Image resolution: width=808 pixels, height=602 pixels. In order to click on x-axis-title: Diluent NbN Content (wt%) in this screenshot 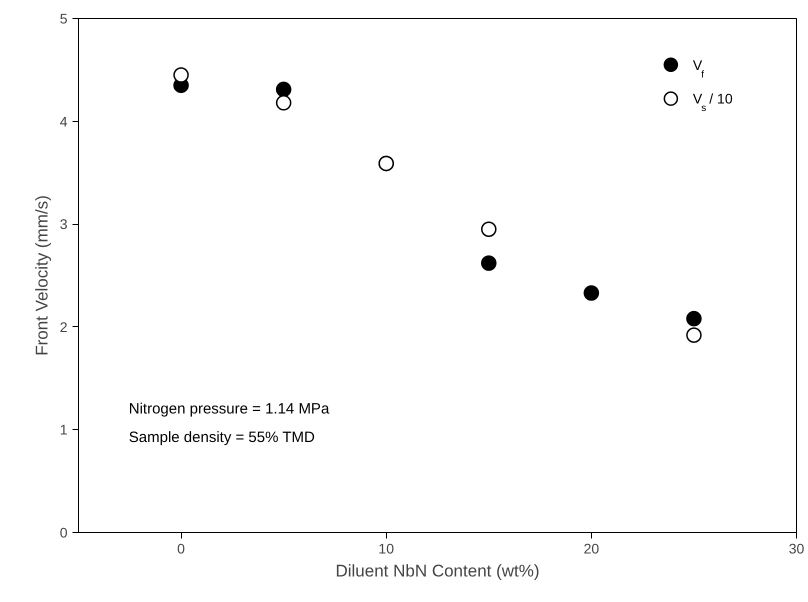, I will do `click(437, 571)`.